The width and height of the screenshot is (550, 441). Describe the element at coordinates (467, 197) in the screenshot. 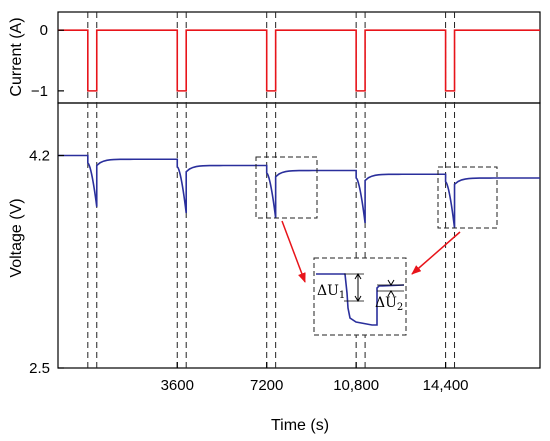

I see `zoom-box-fifth-pulse` at that location.